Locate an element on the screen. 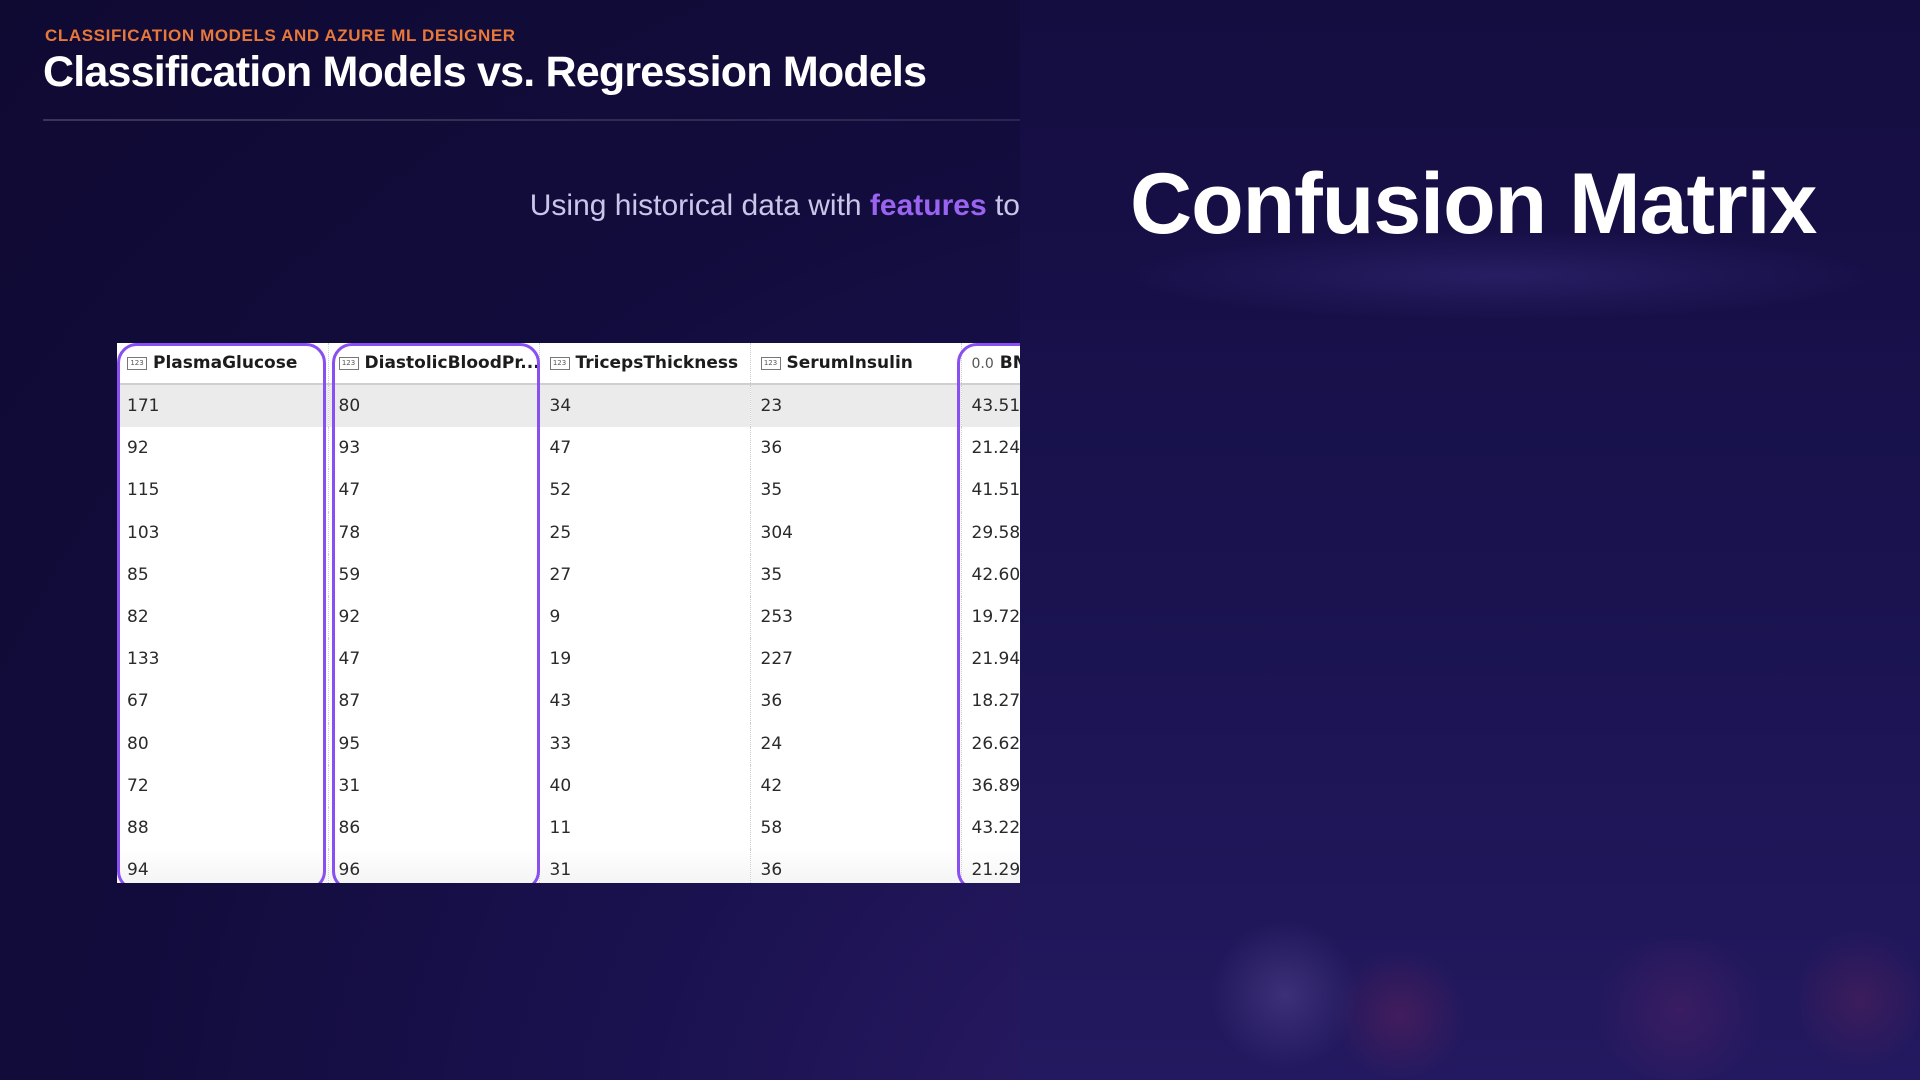 This screenshot has width=1920, height=1080. table-cell: 43.22 is located at coordinates (996, 827).